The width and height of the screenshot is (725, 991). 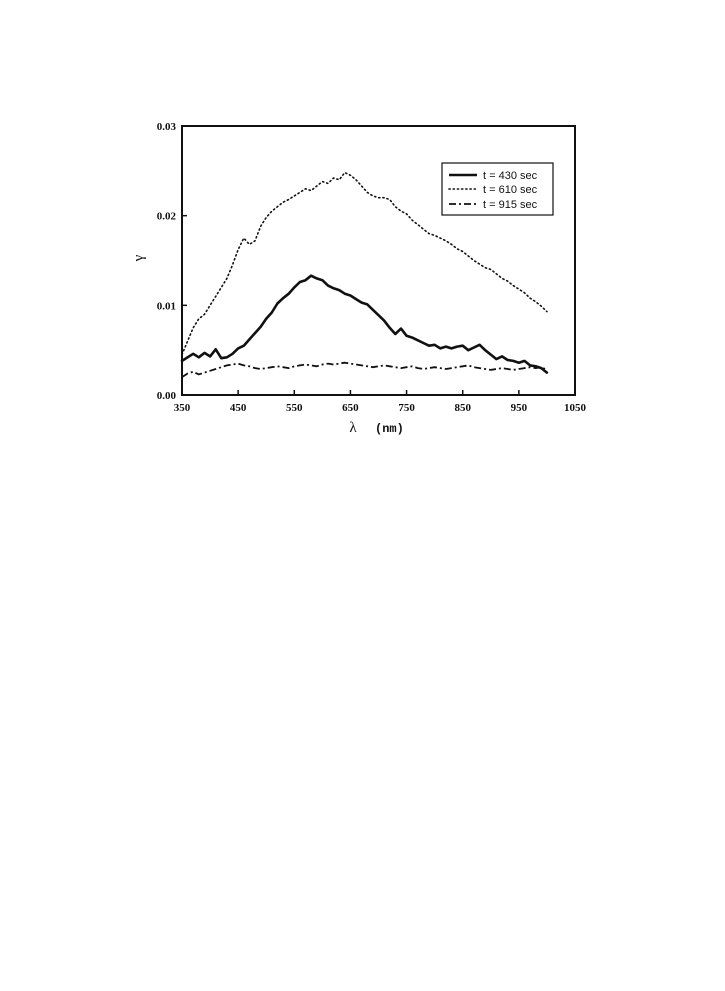 I want to click on y-tick-label: 0.00, so click(x=167, y=396).